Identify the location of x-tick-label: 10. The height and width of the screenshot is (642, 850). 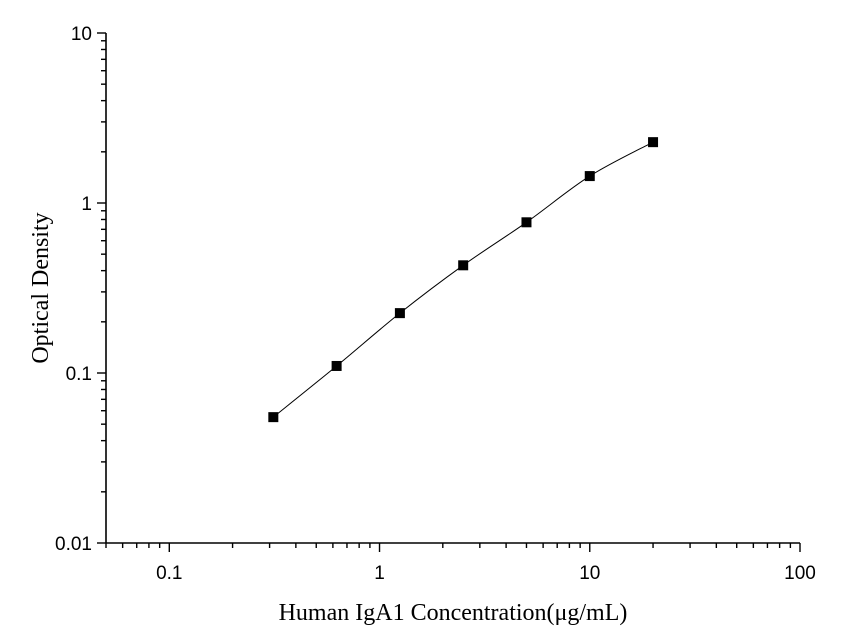
(589, 573).